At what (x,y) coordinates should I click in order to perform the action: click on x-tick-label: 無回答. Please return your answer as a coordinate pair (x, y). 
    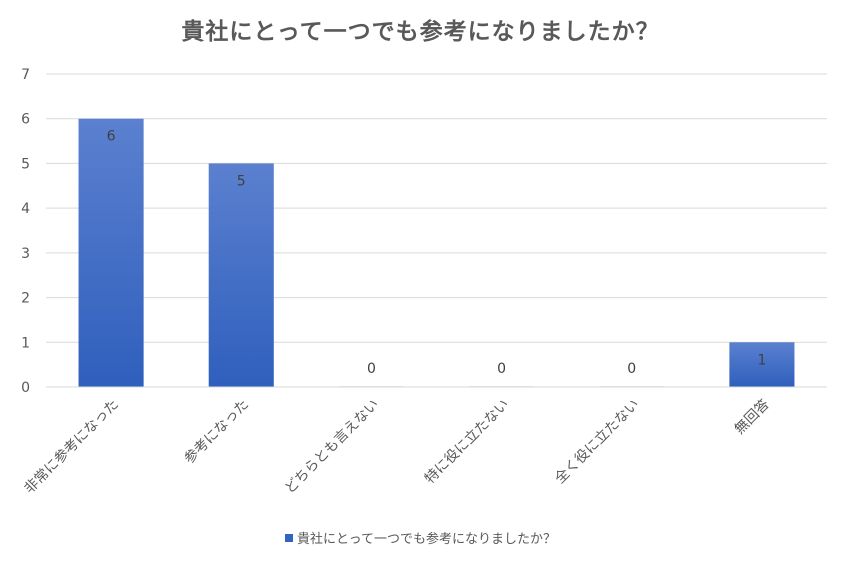
    Looking at the image, I should click on (752, 417).